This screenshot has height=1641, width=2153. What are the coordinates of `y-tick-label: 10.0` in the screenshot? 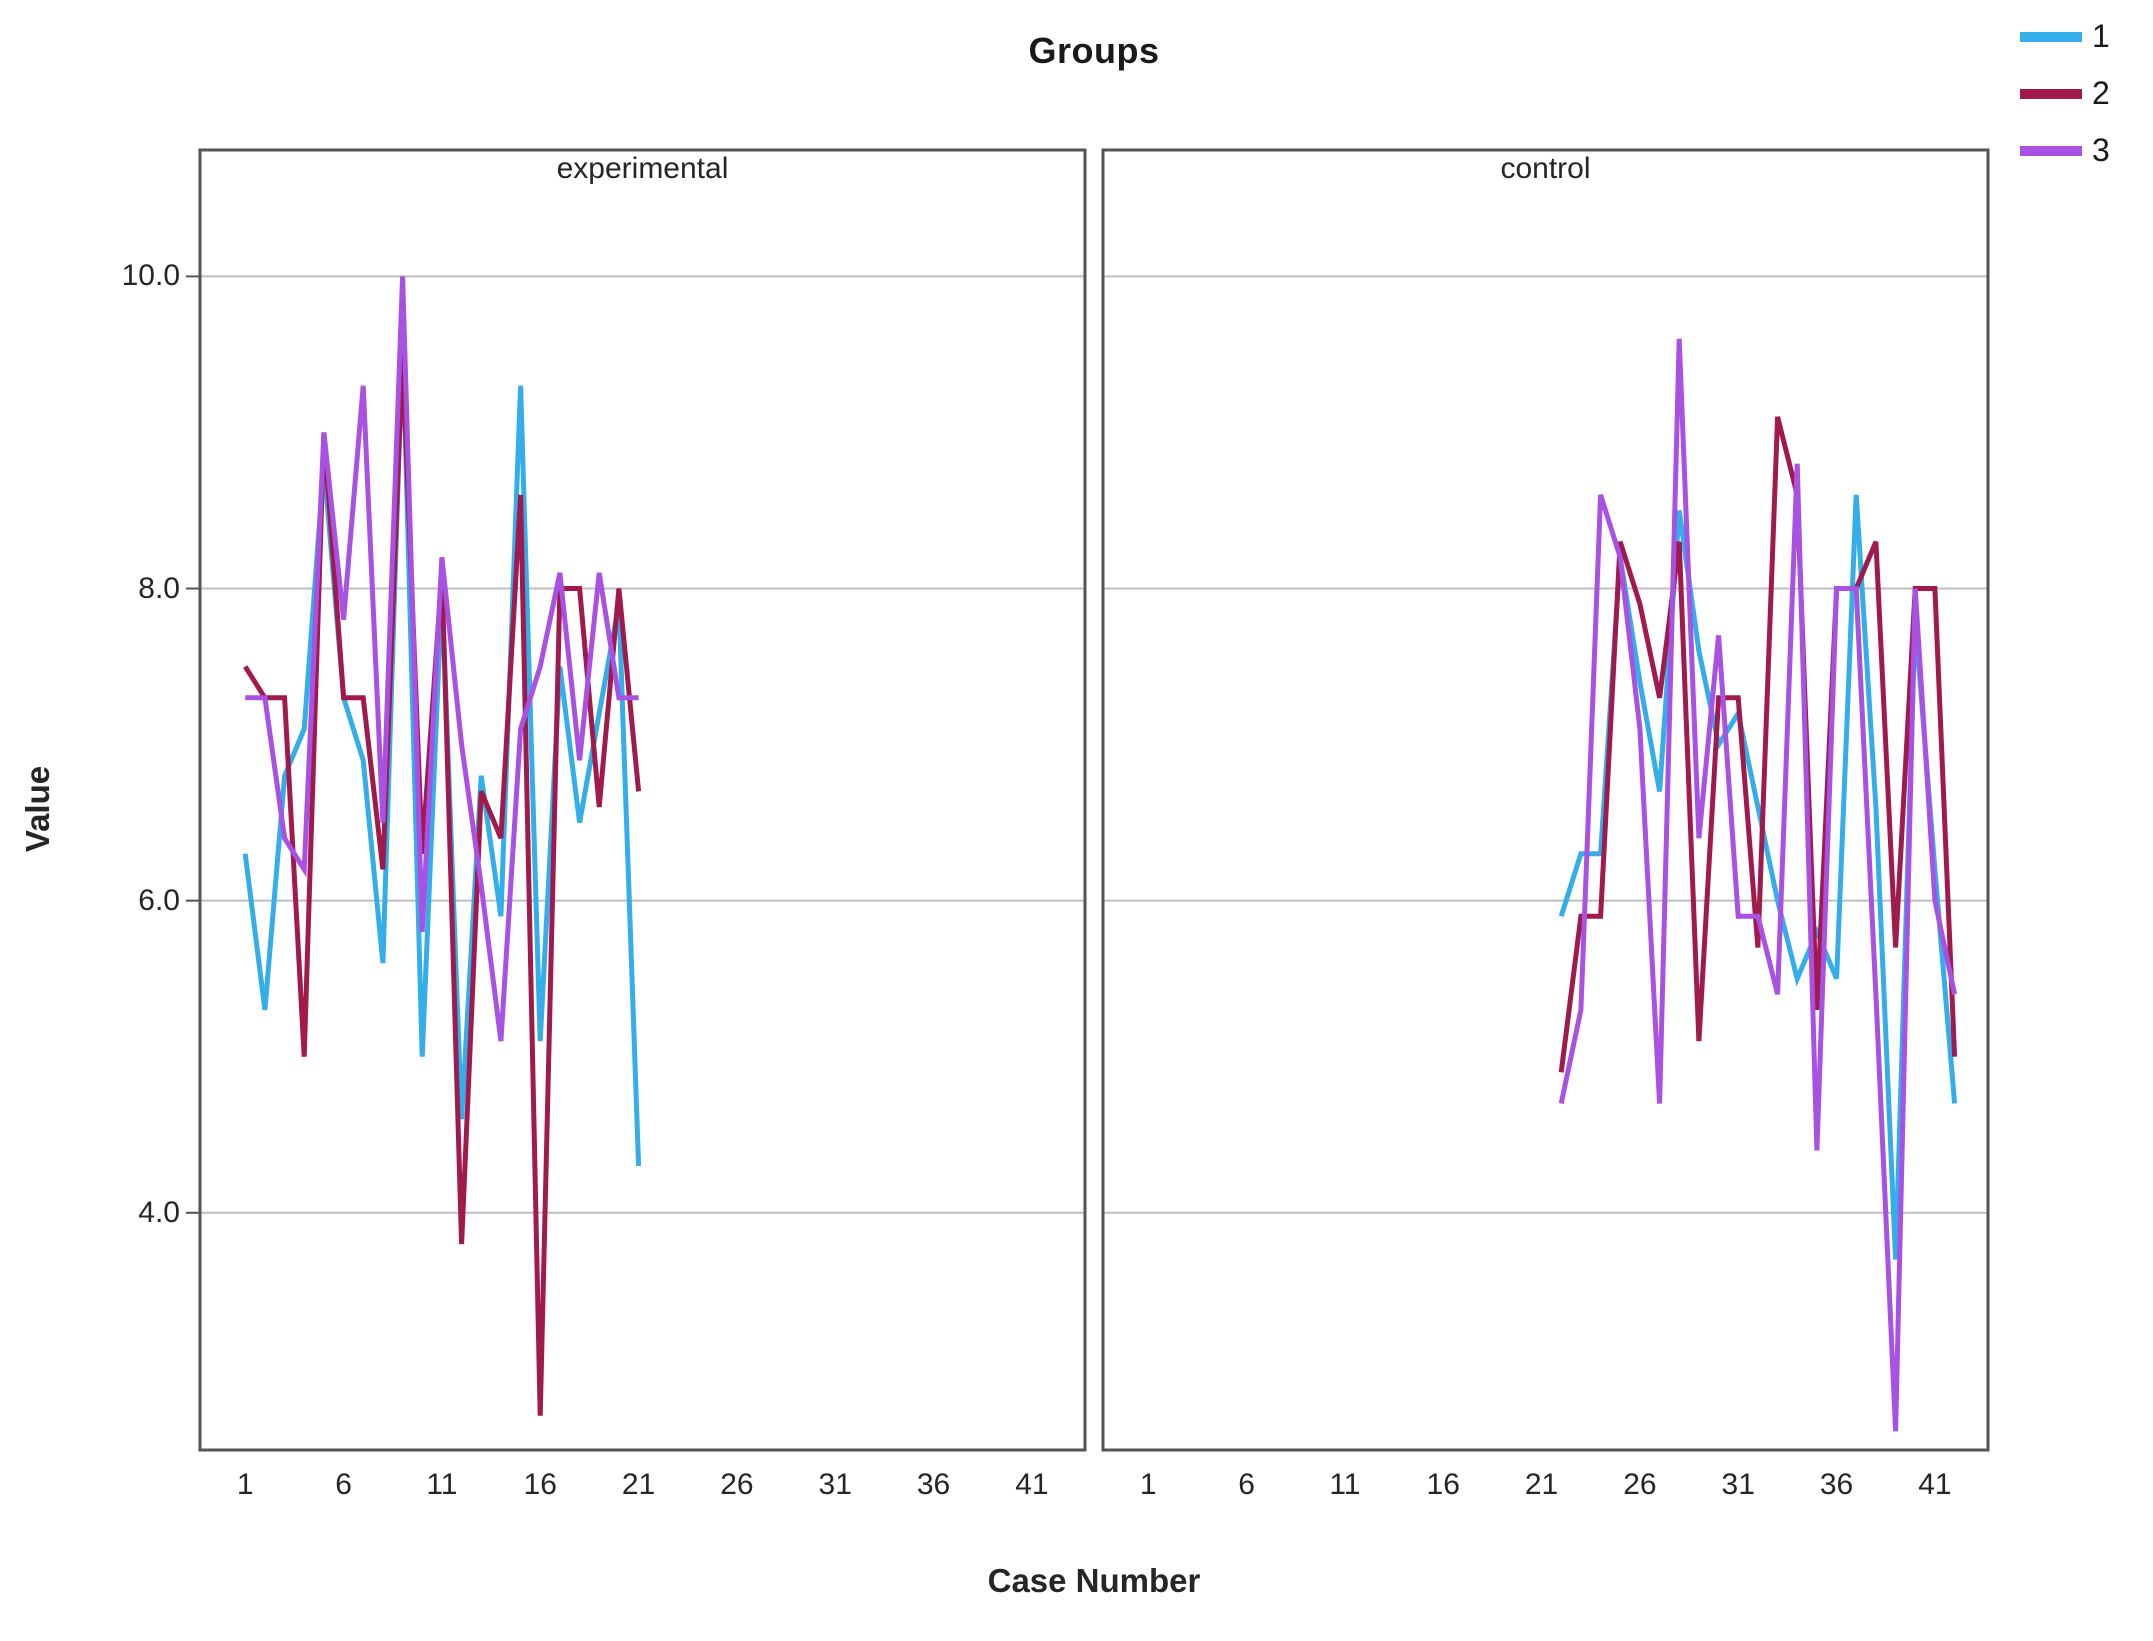 It's located at (150, 276).